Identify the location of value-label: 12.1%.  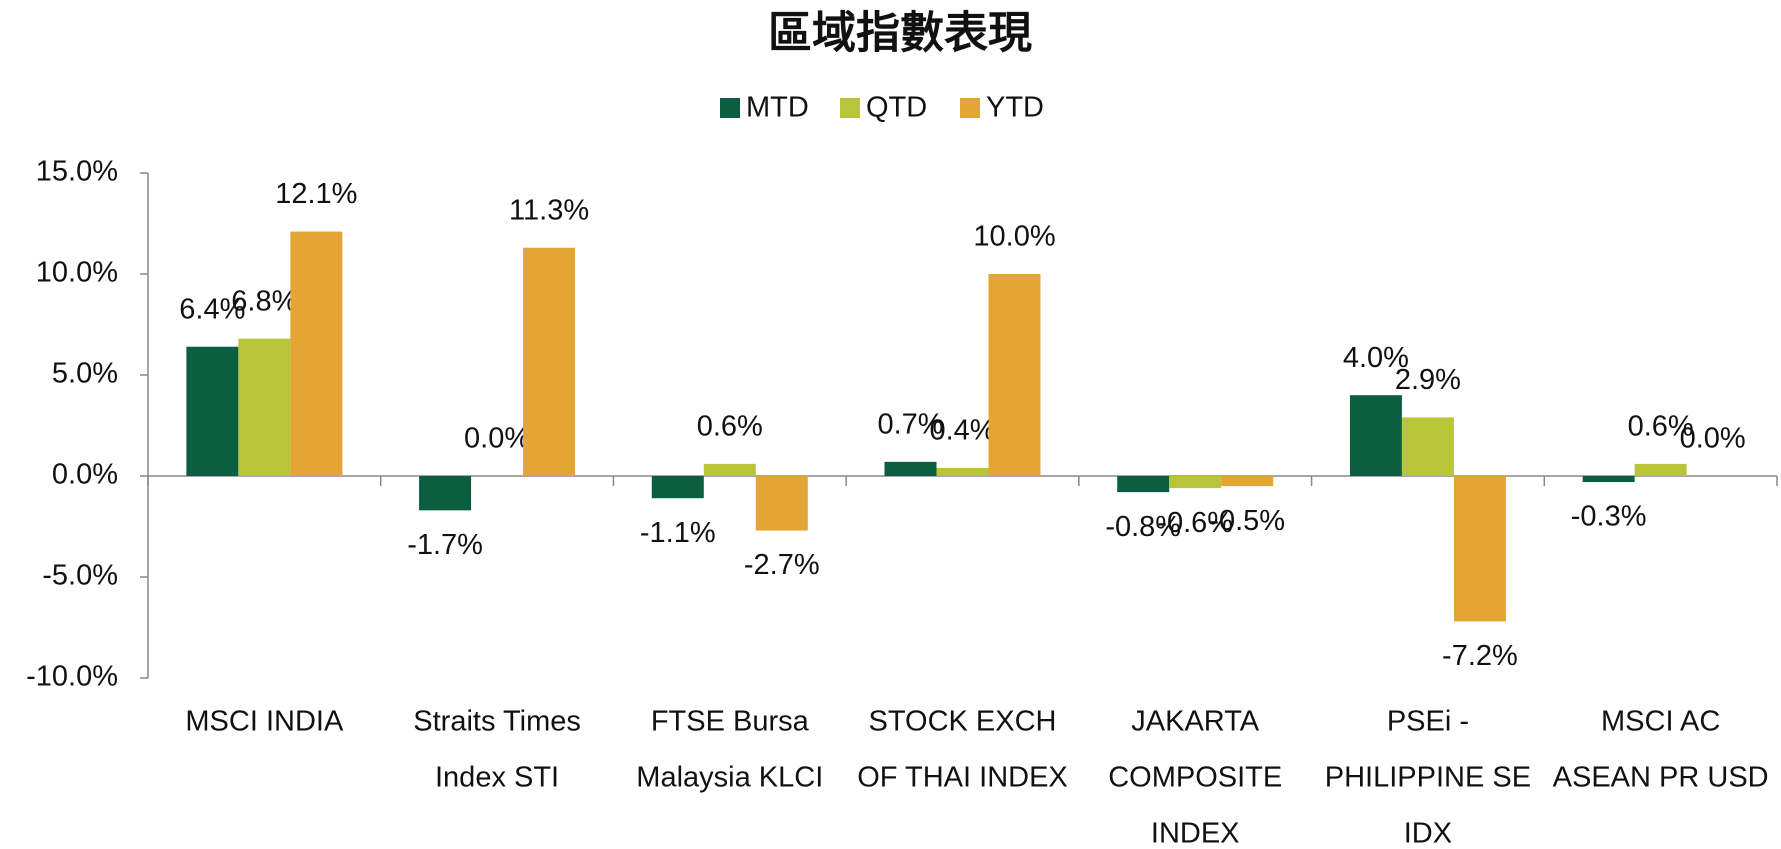
(316, 194).